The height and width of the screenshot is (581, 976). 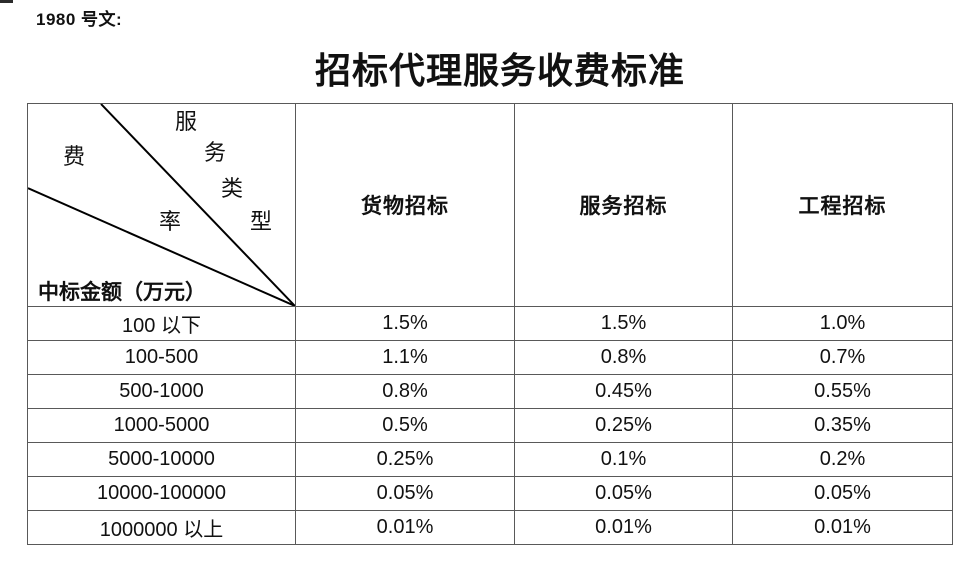 I want to click on page-title: 招标代理服务收费标准, so click(x=499, y=71).